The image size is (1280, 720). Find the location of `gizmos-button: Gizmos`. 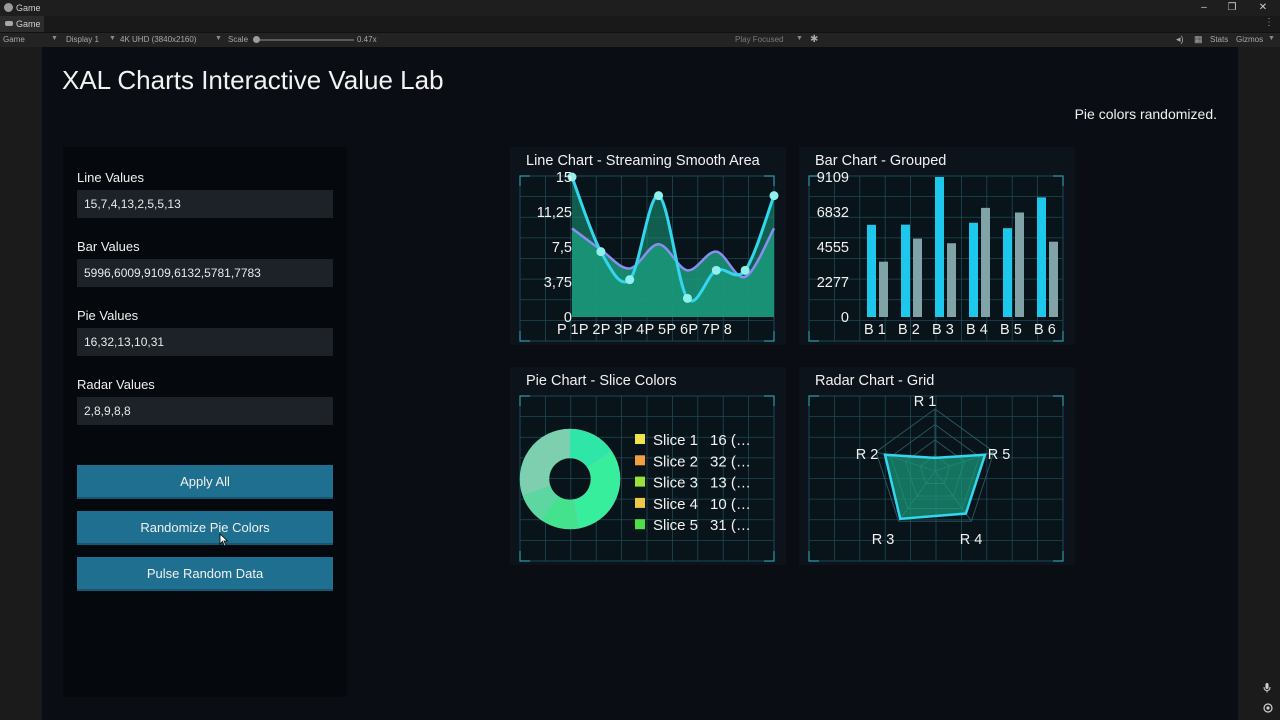

gizmos-button: Gizmos is located at coordinates (1250, 39).